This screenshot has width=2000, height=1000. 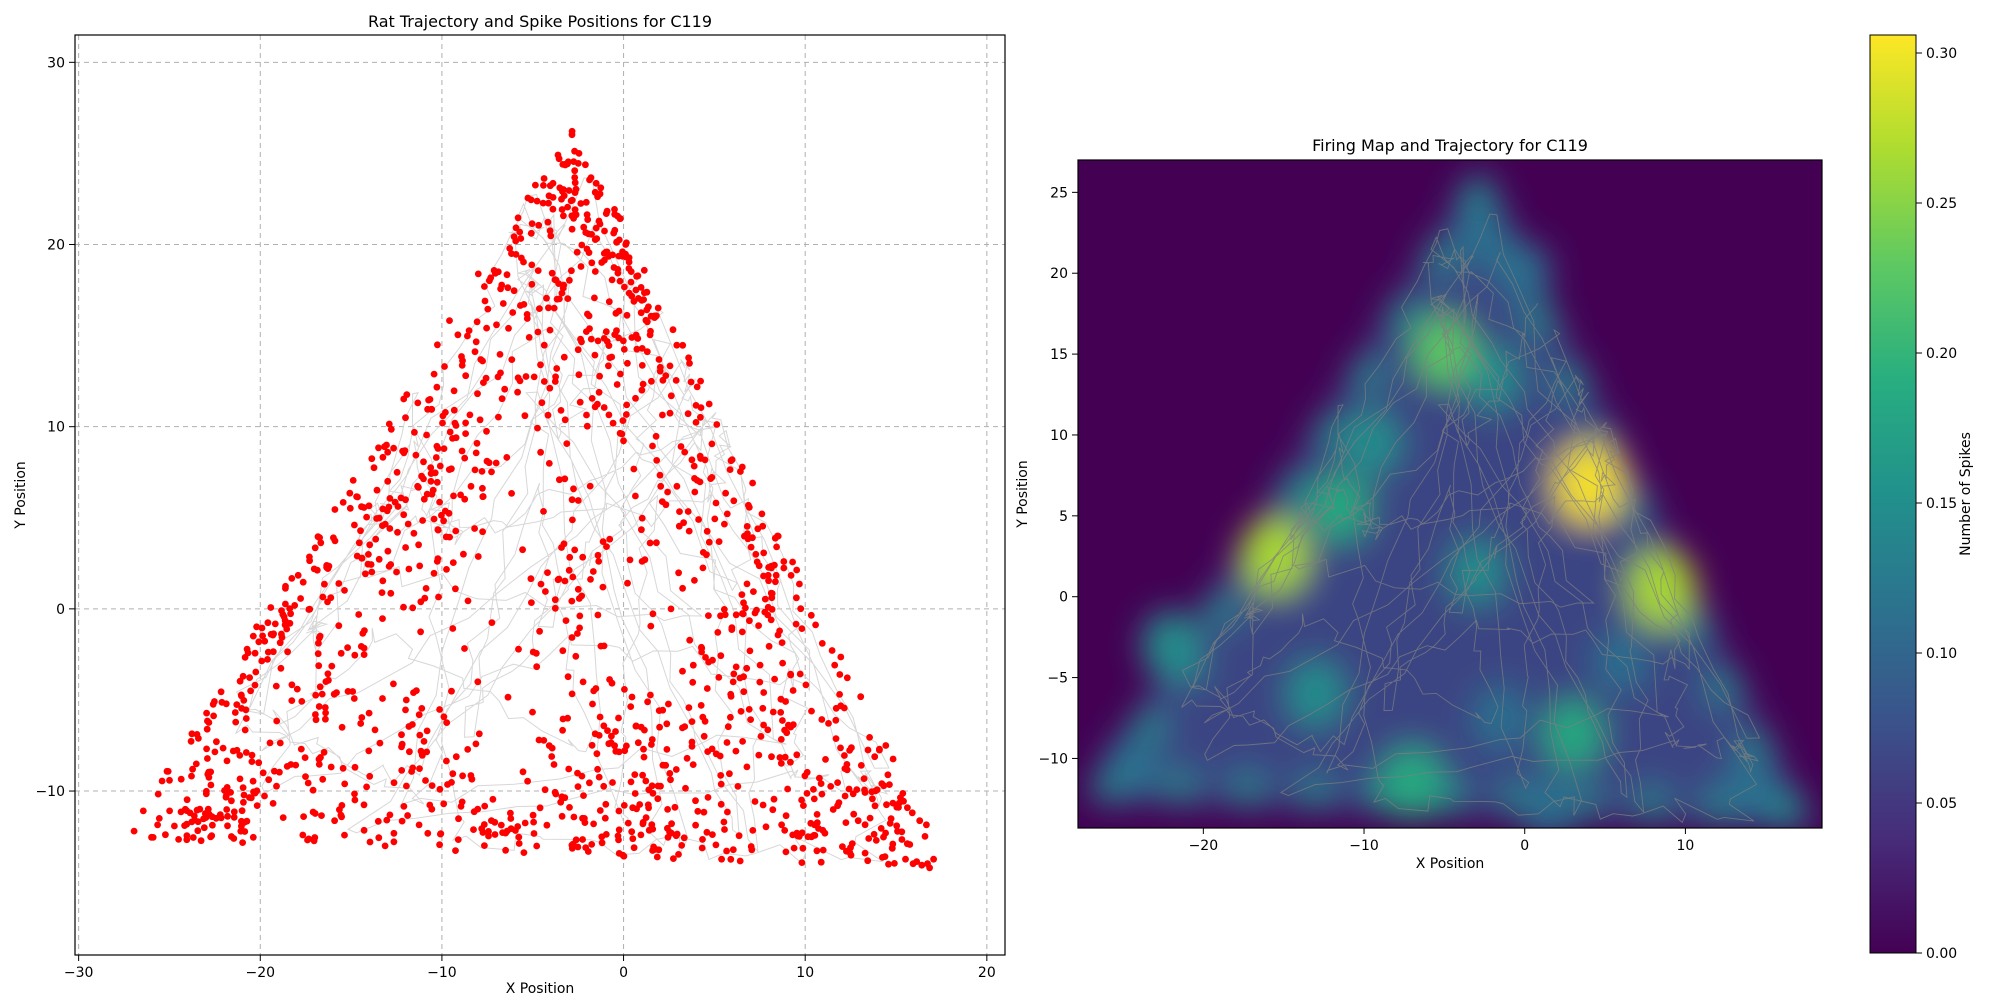 What do you see at coordinates (1372, 443) in the screenshot?
I see `heatmap-hotspot` at bounding box center [1372, 443].